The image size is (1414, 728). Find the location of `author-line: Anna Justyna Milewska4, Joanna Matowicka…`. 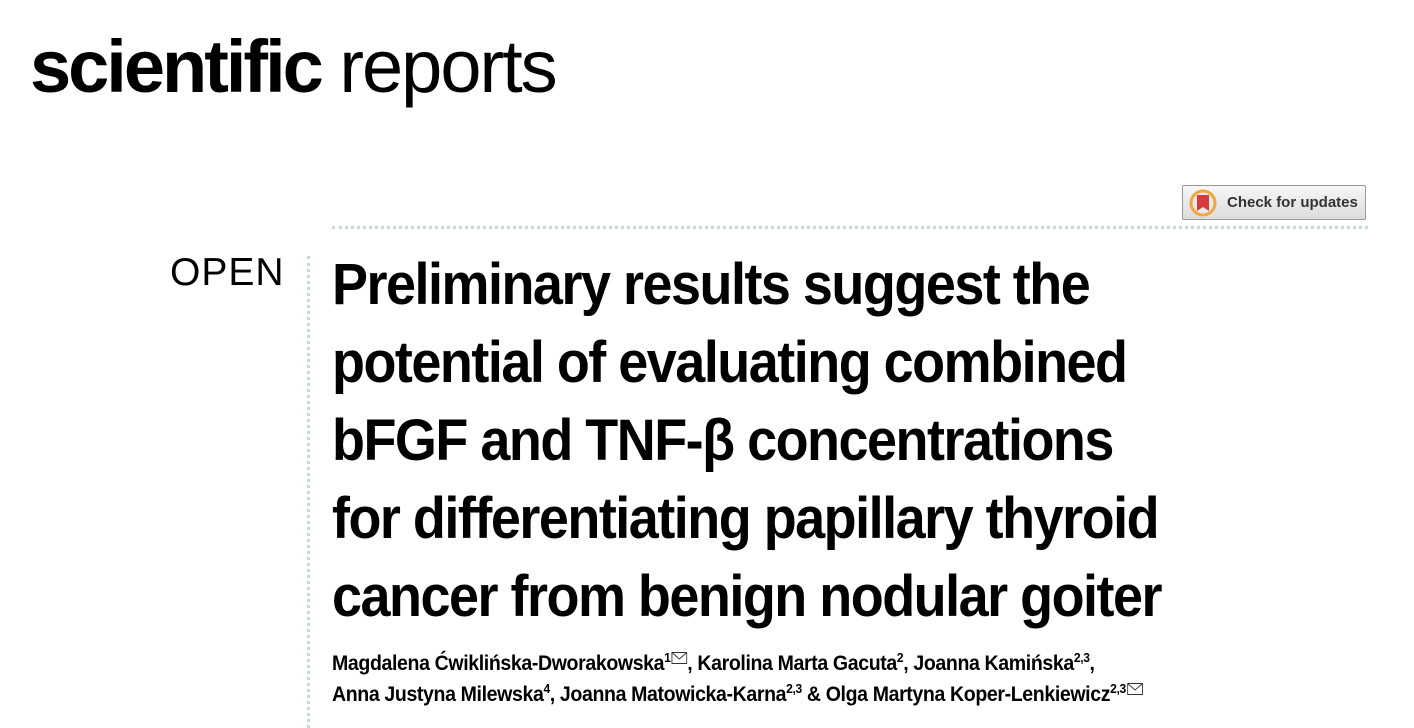

author-line: Anna Justyna Milewska4, Joanna Matowicka… is located at coordinates (737, 694).